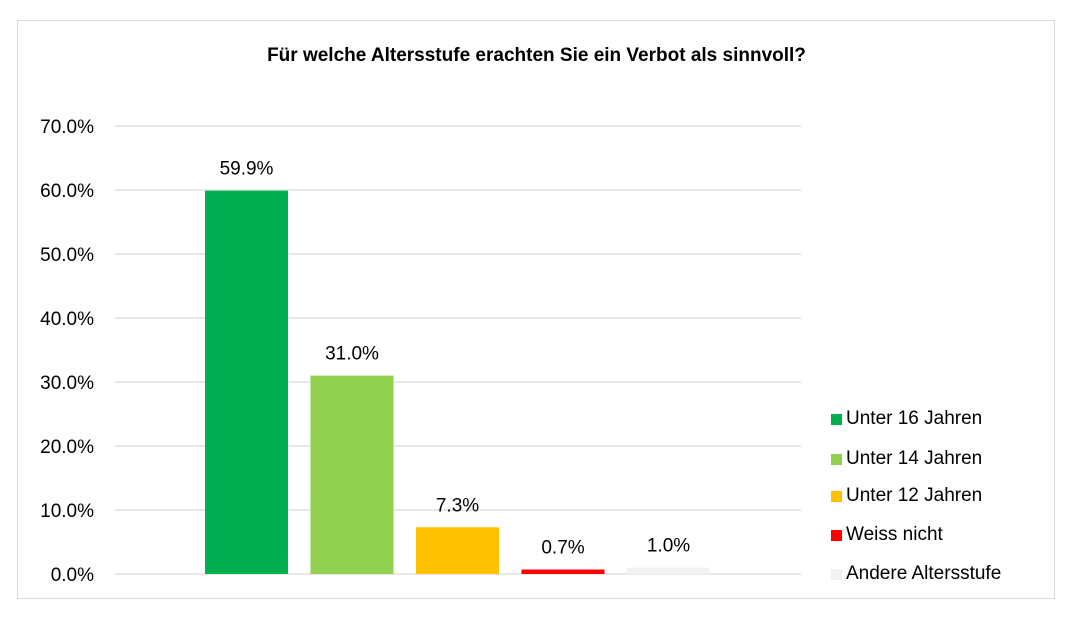 This screenshot has width=1073, height=619. What do you see at coordinates (67, 511) in the screenshot?
I see `y-tick-label: 10.0%` at bounding box center [67, 511].